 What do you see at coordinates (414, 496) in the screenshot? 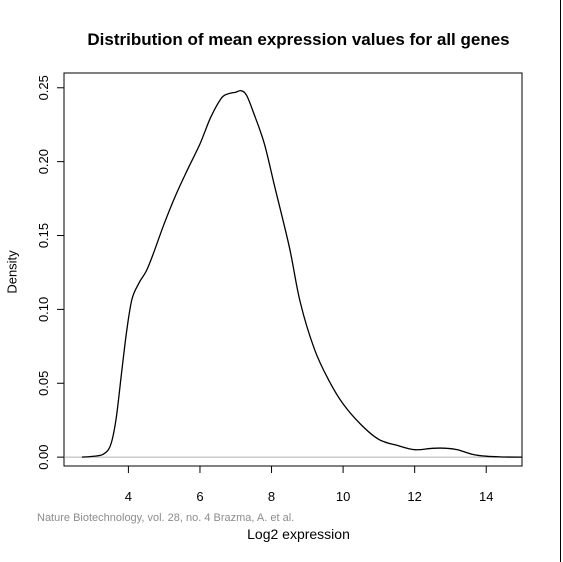
I see `x-tick-label: 12` at bounding box center [414, 496].